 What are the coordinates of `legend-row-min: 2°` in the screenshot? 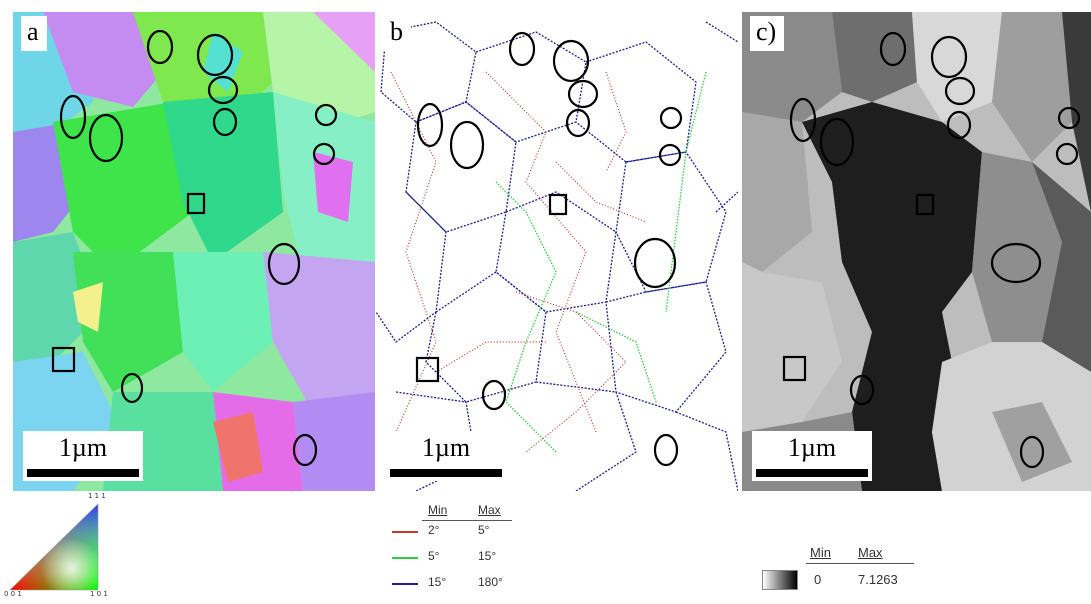 It's located at (434, 530).